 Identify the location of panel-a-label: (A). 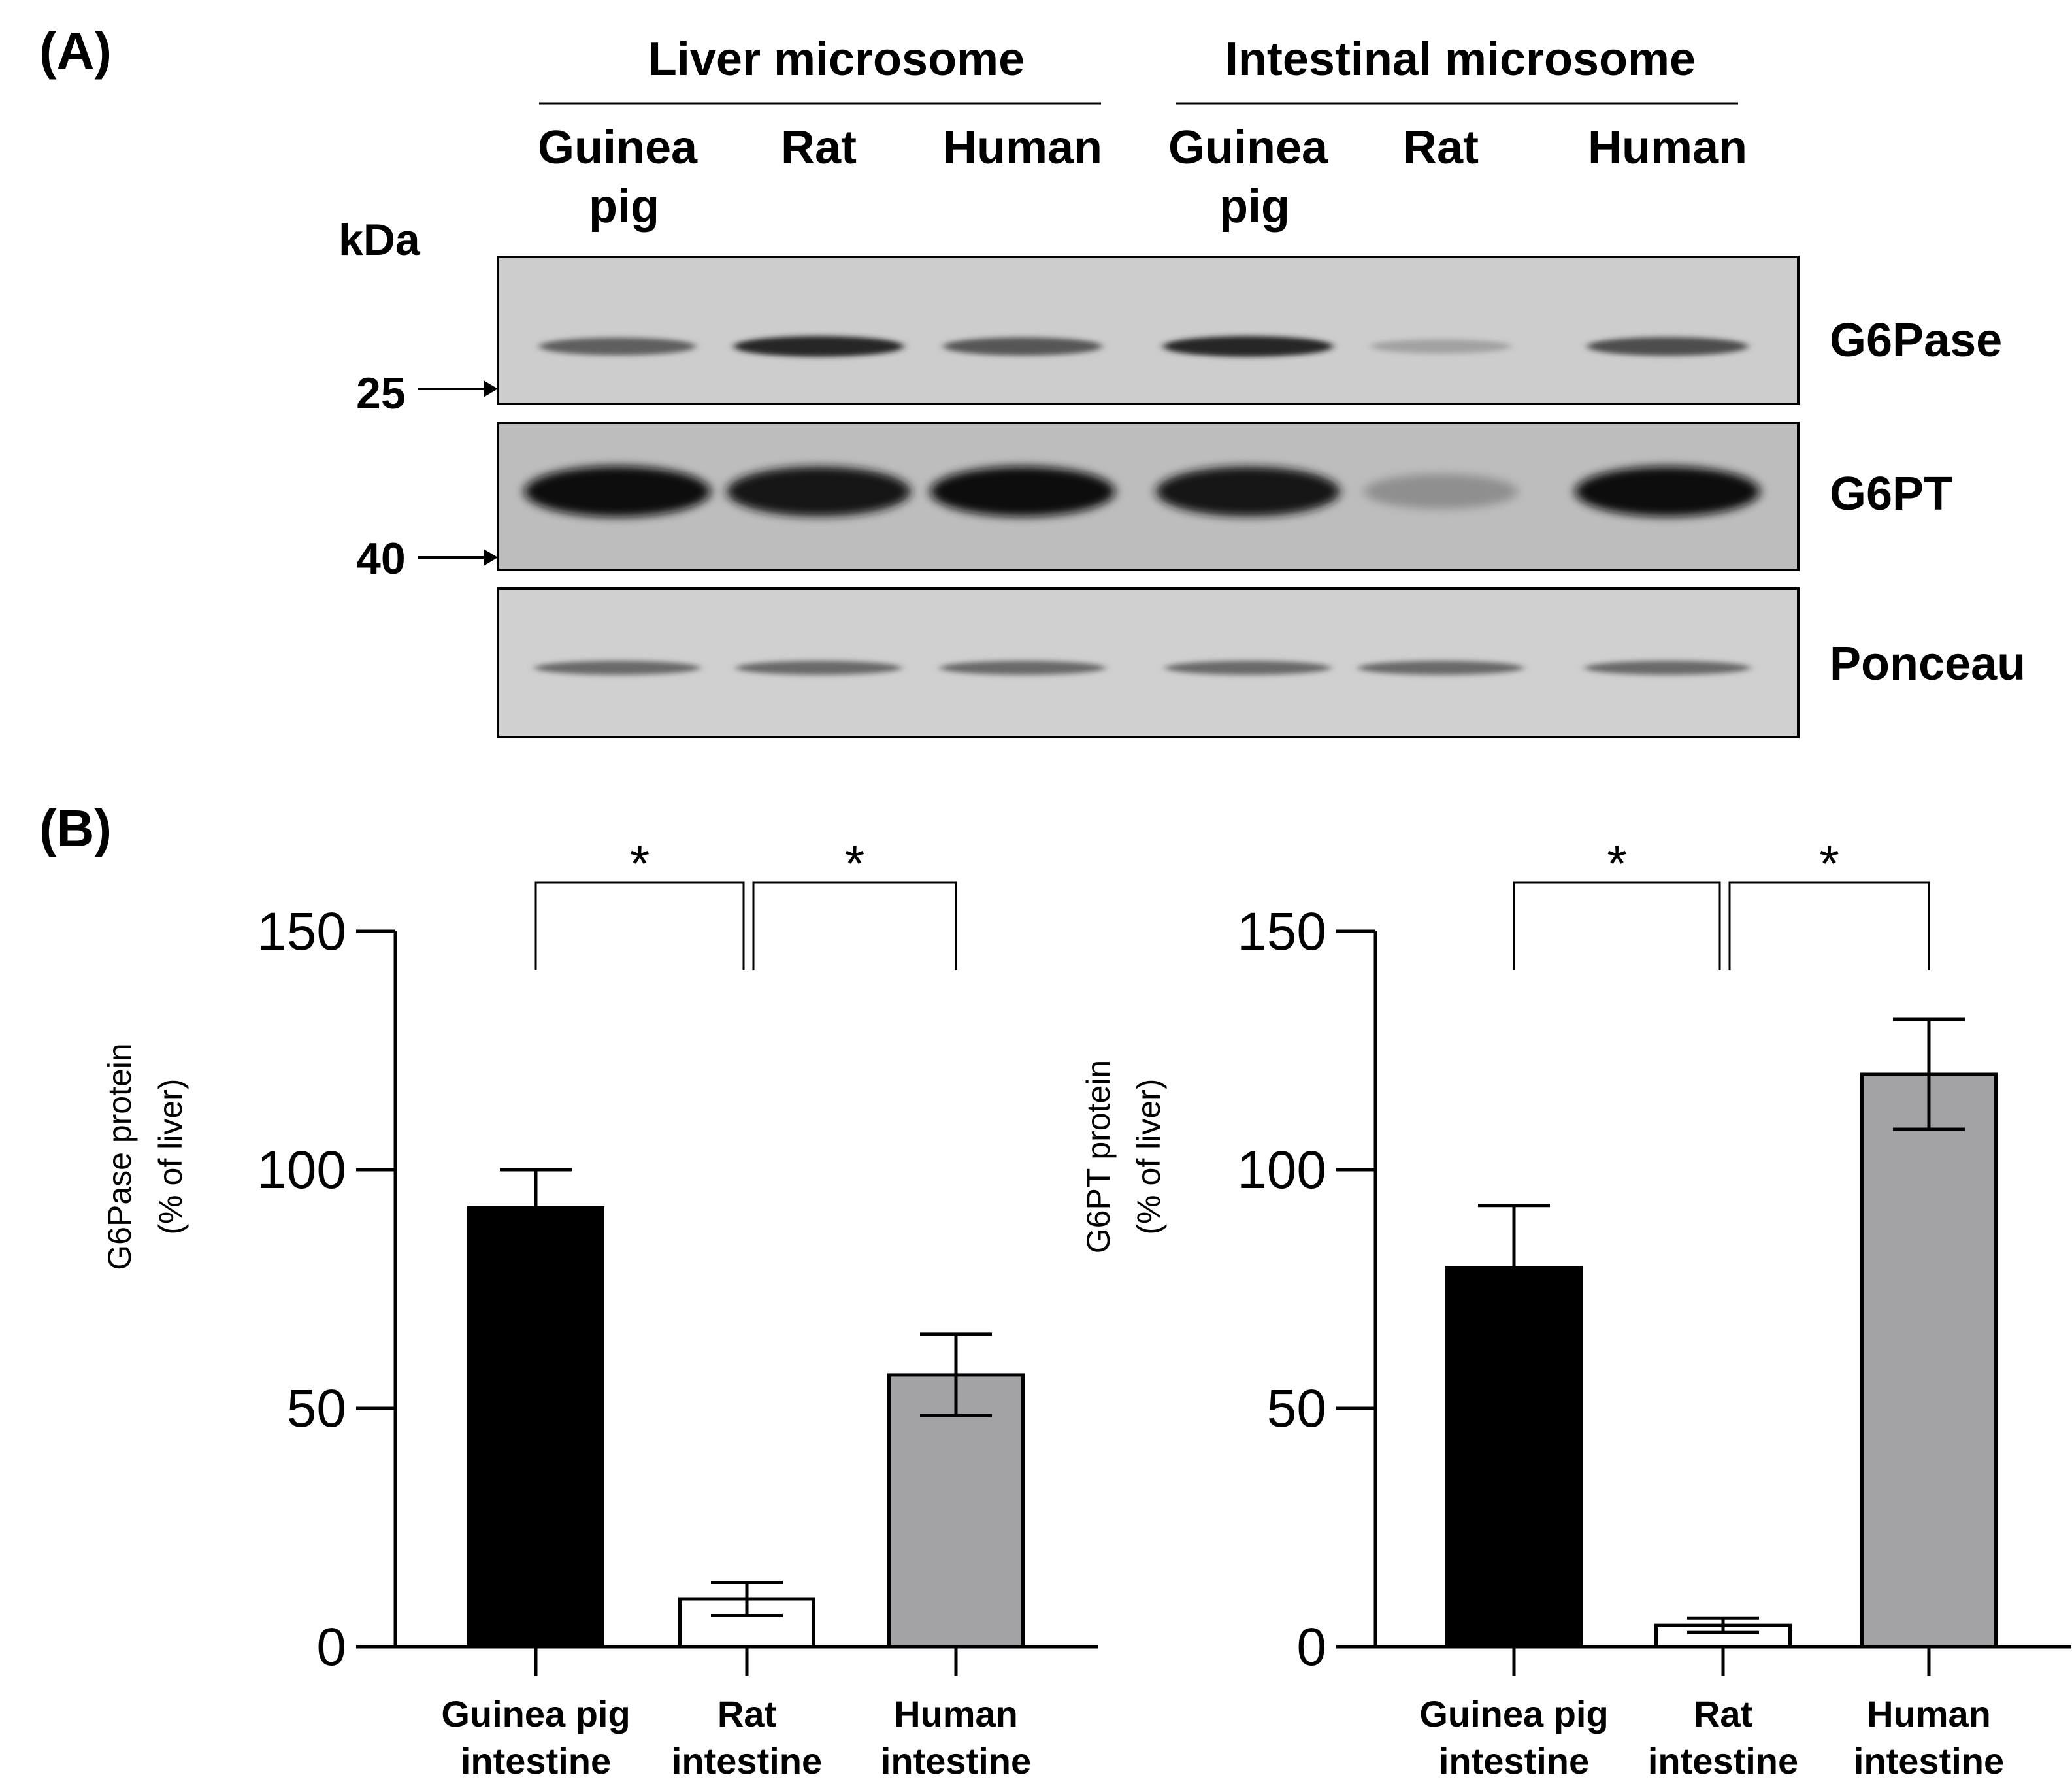
(75, 51).